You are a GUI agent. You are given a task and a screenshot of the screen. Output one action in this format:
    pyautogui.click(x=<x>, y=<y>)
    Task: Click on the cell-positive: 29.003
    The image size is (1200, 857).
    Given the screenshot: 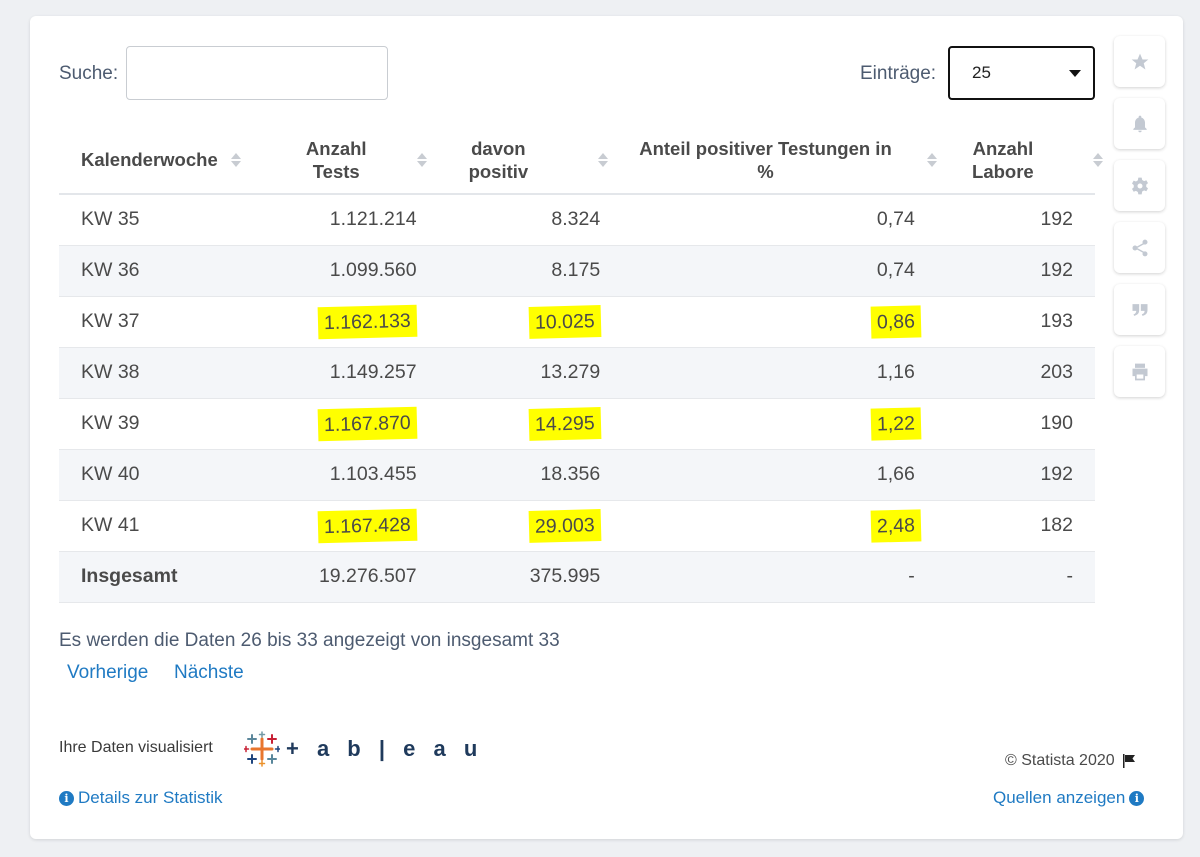 What is the action you would take?
    pyautogui.click(x=509, y=526)
    